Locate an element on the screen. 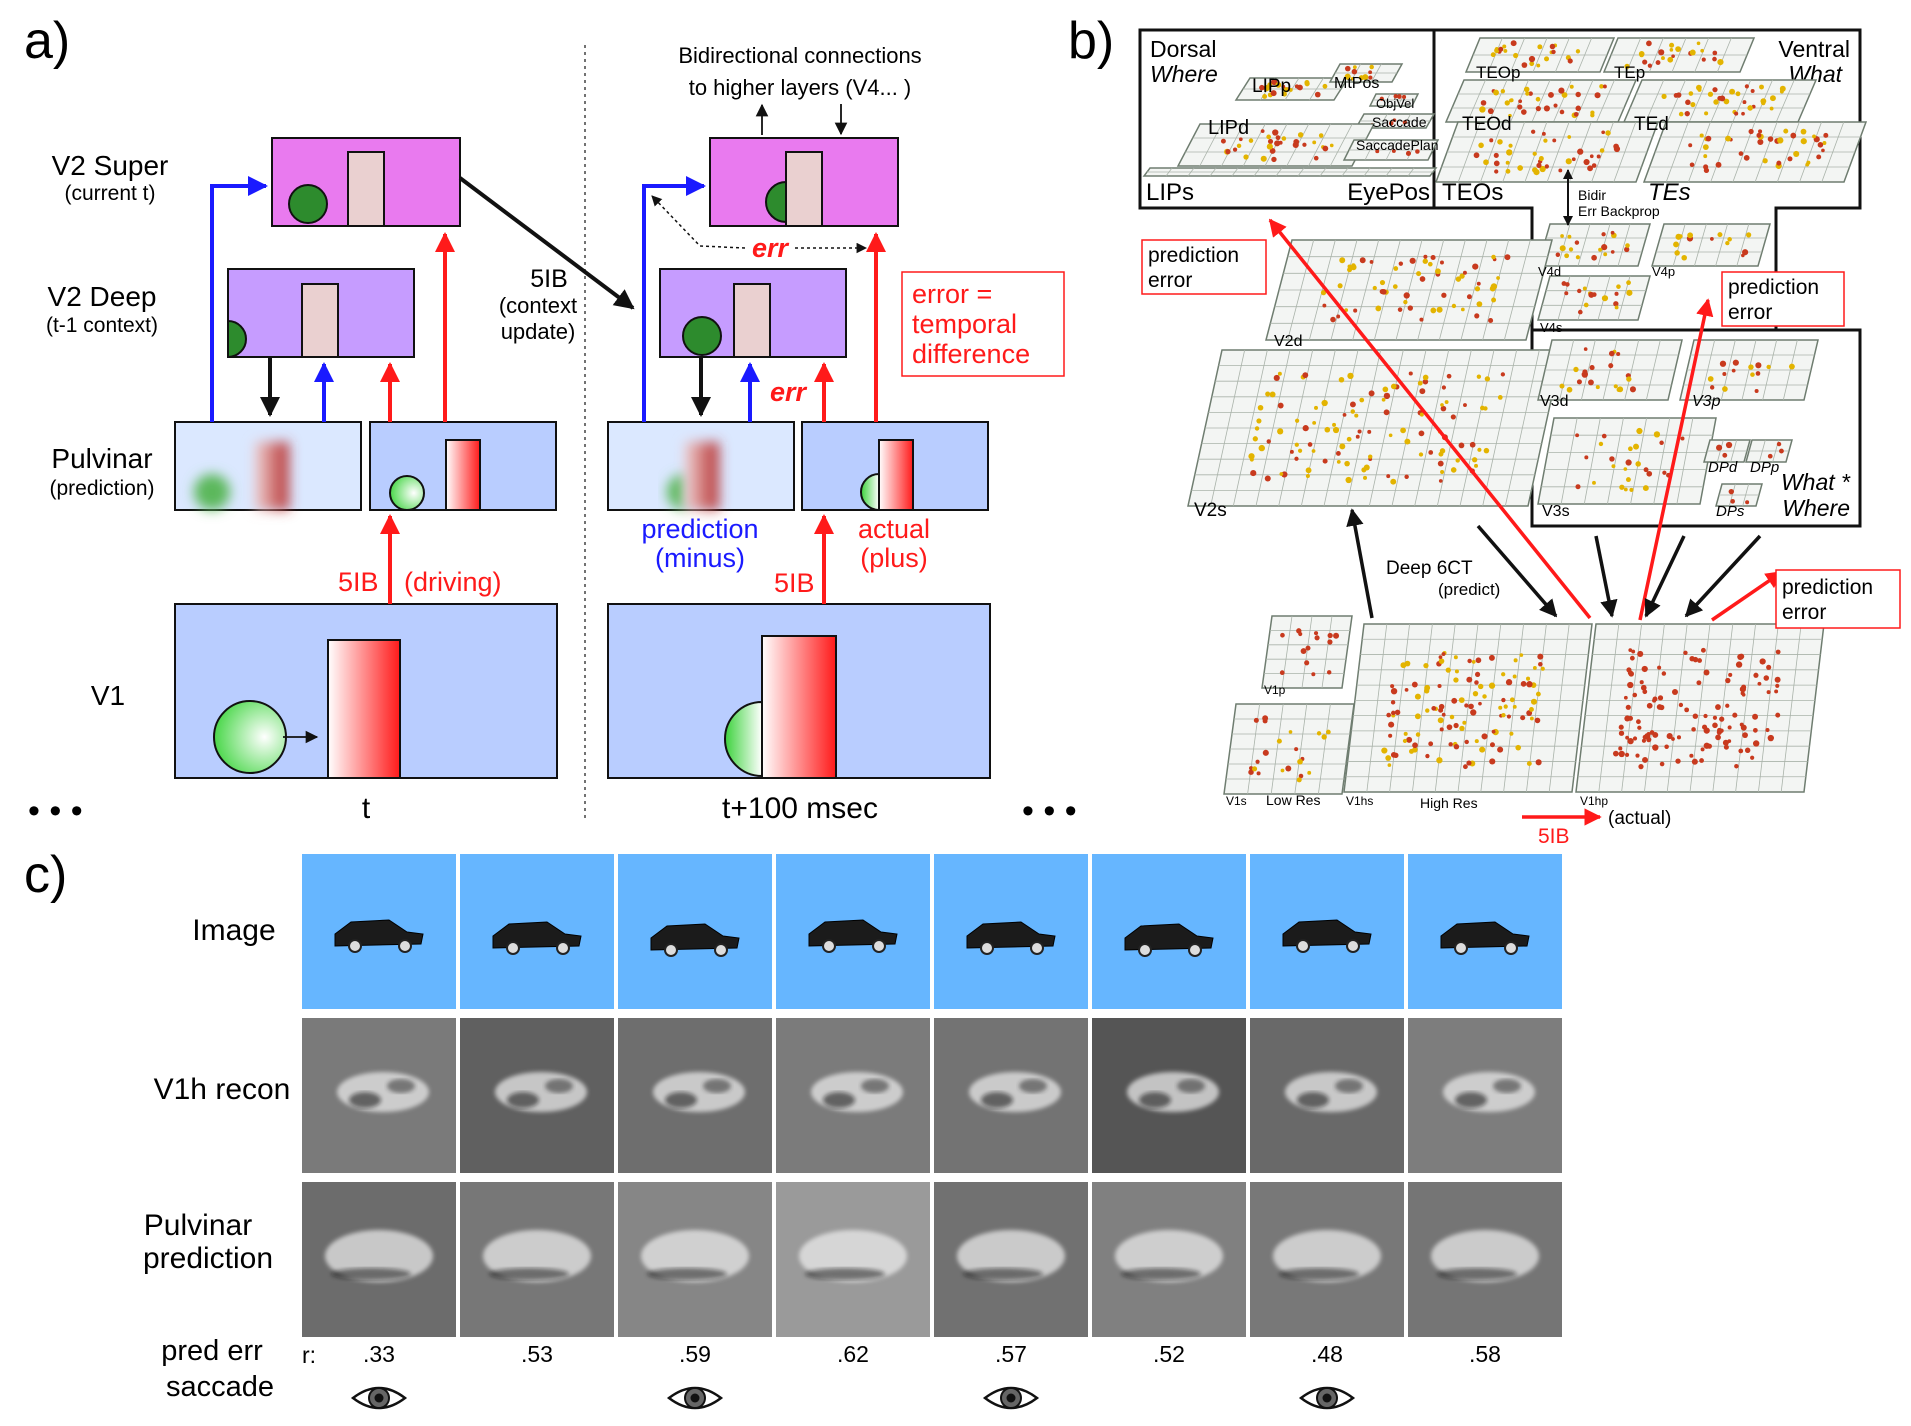 This screenshot has width=1911, height=1426. pred-error-box-right is located at coordinates (1838, 599).